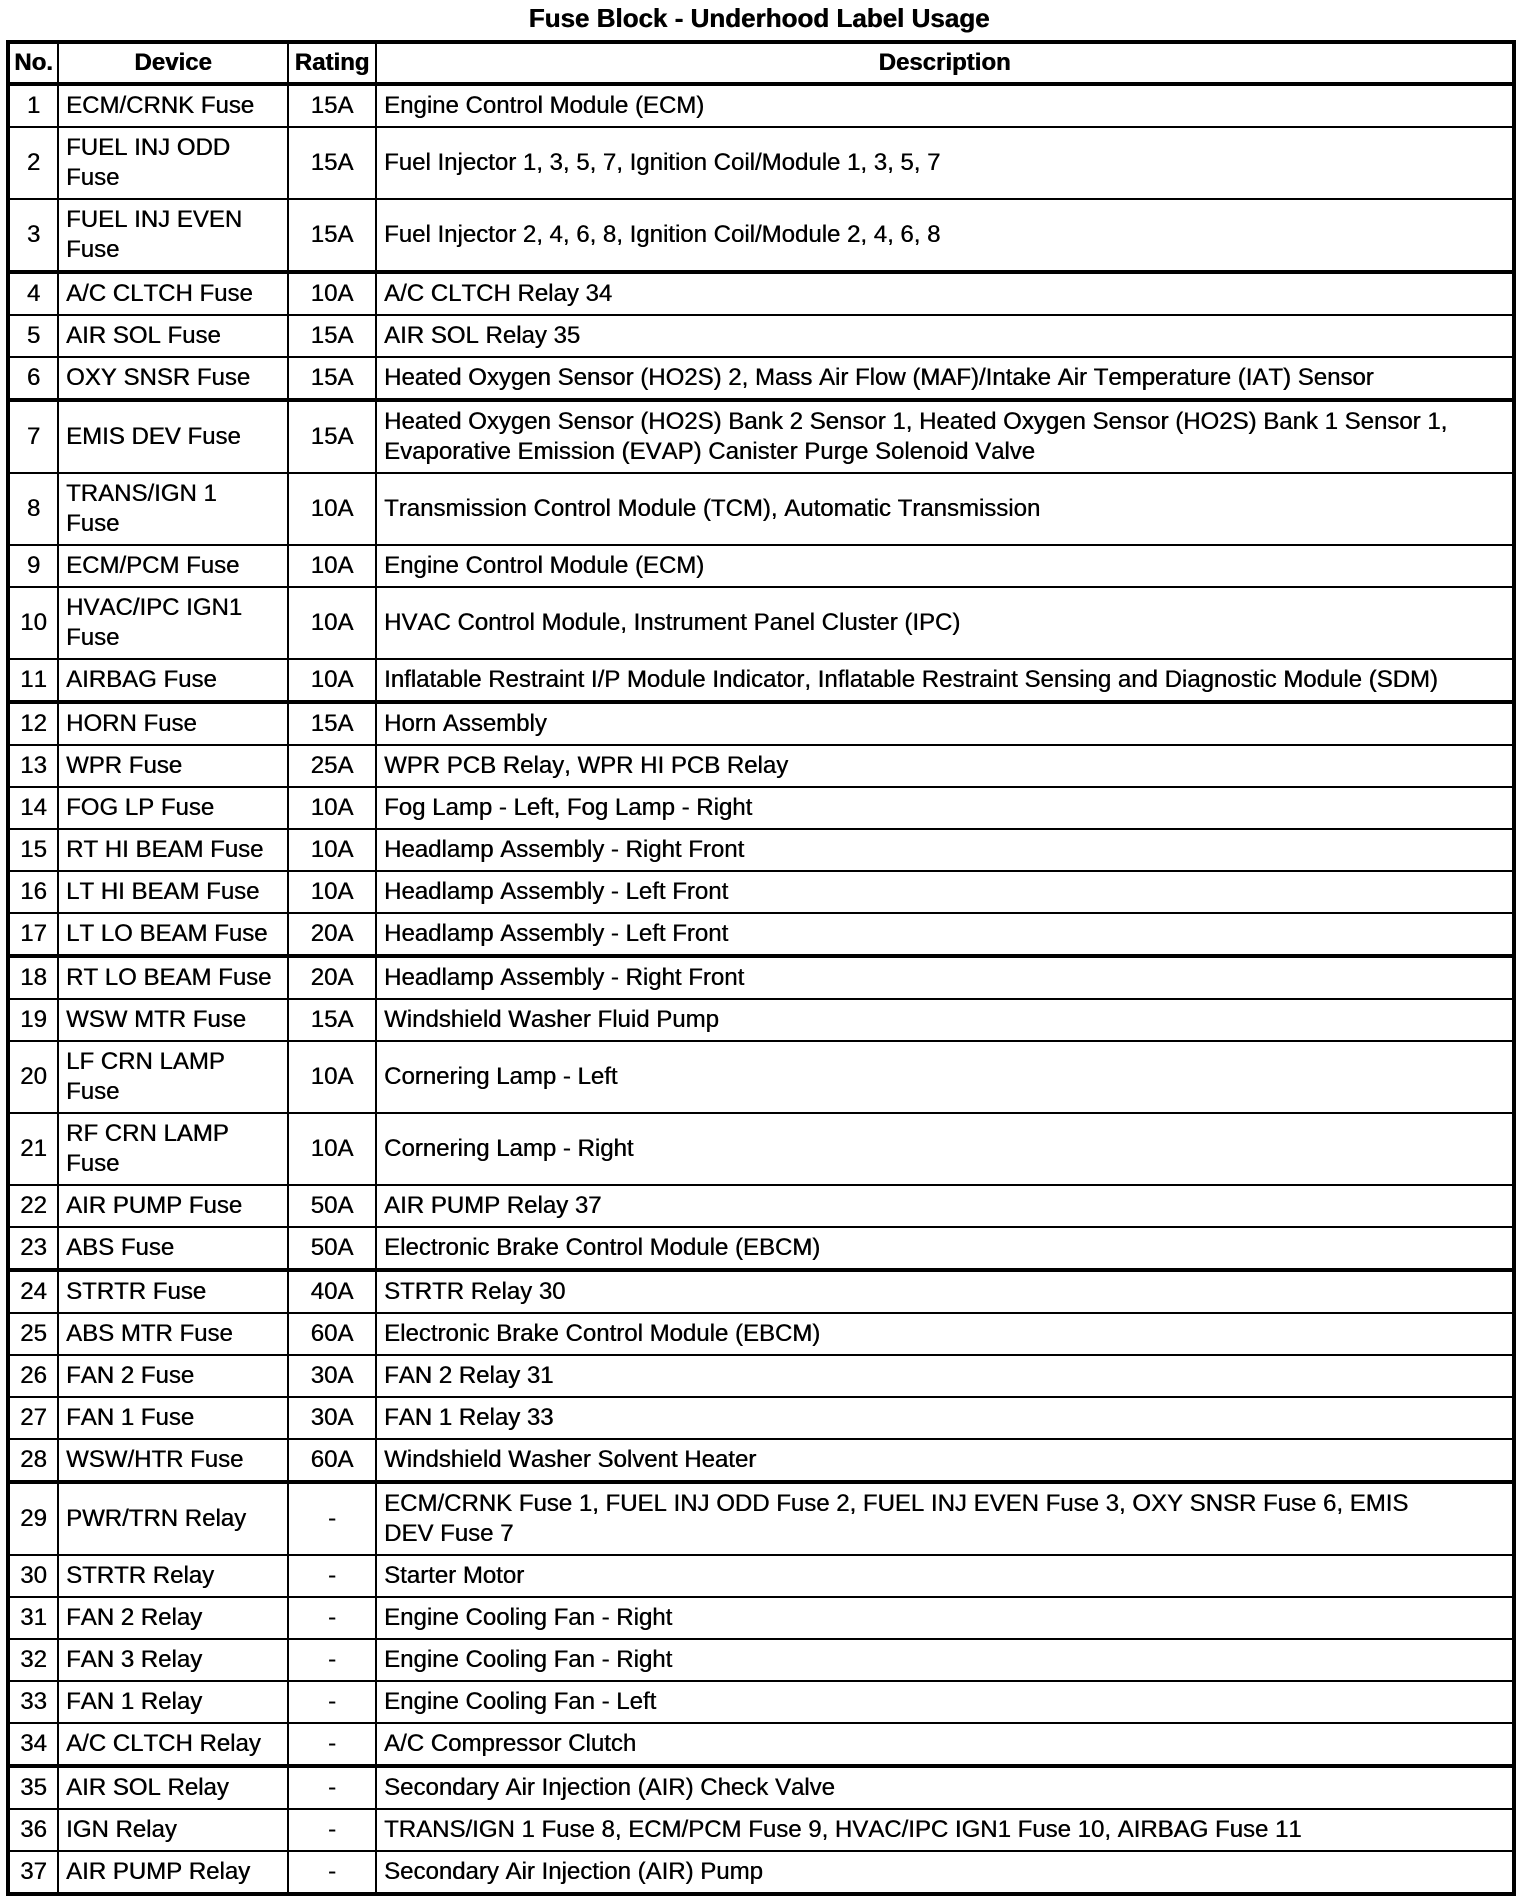 The width and height of the screenshot is (1520, 1904). I want to click on description-cell: Headlamp Assembly - Left Front, so click(945, 892).